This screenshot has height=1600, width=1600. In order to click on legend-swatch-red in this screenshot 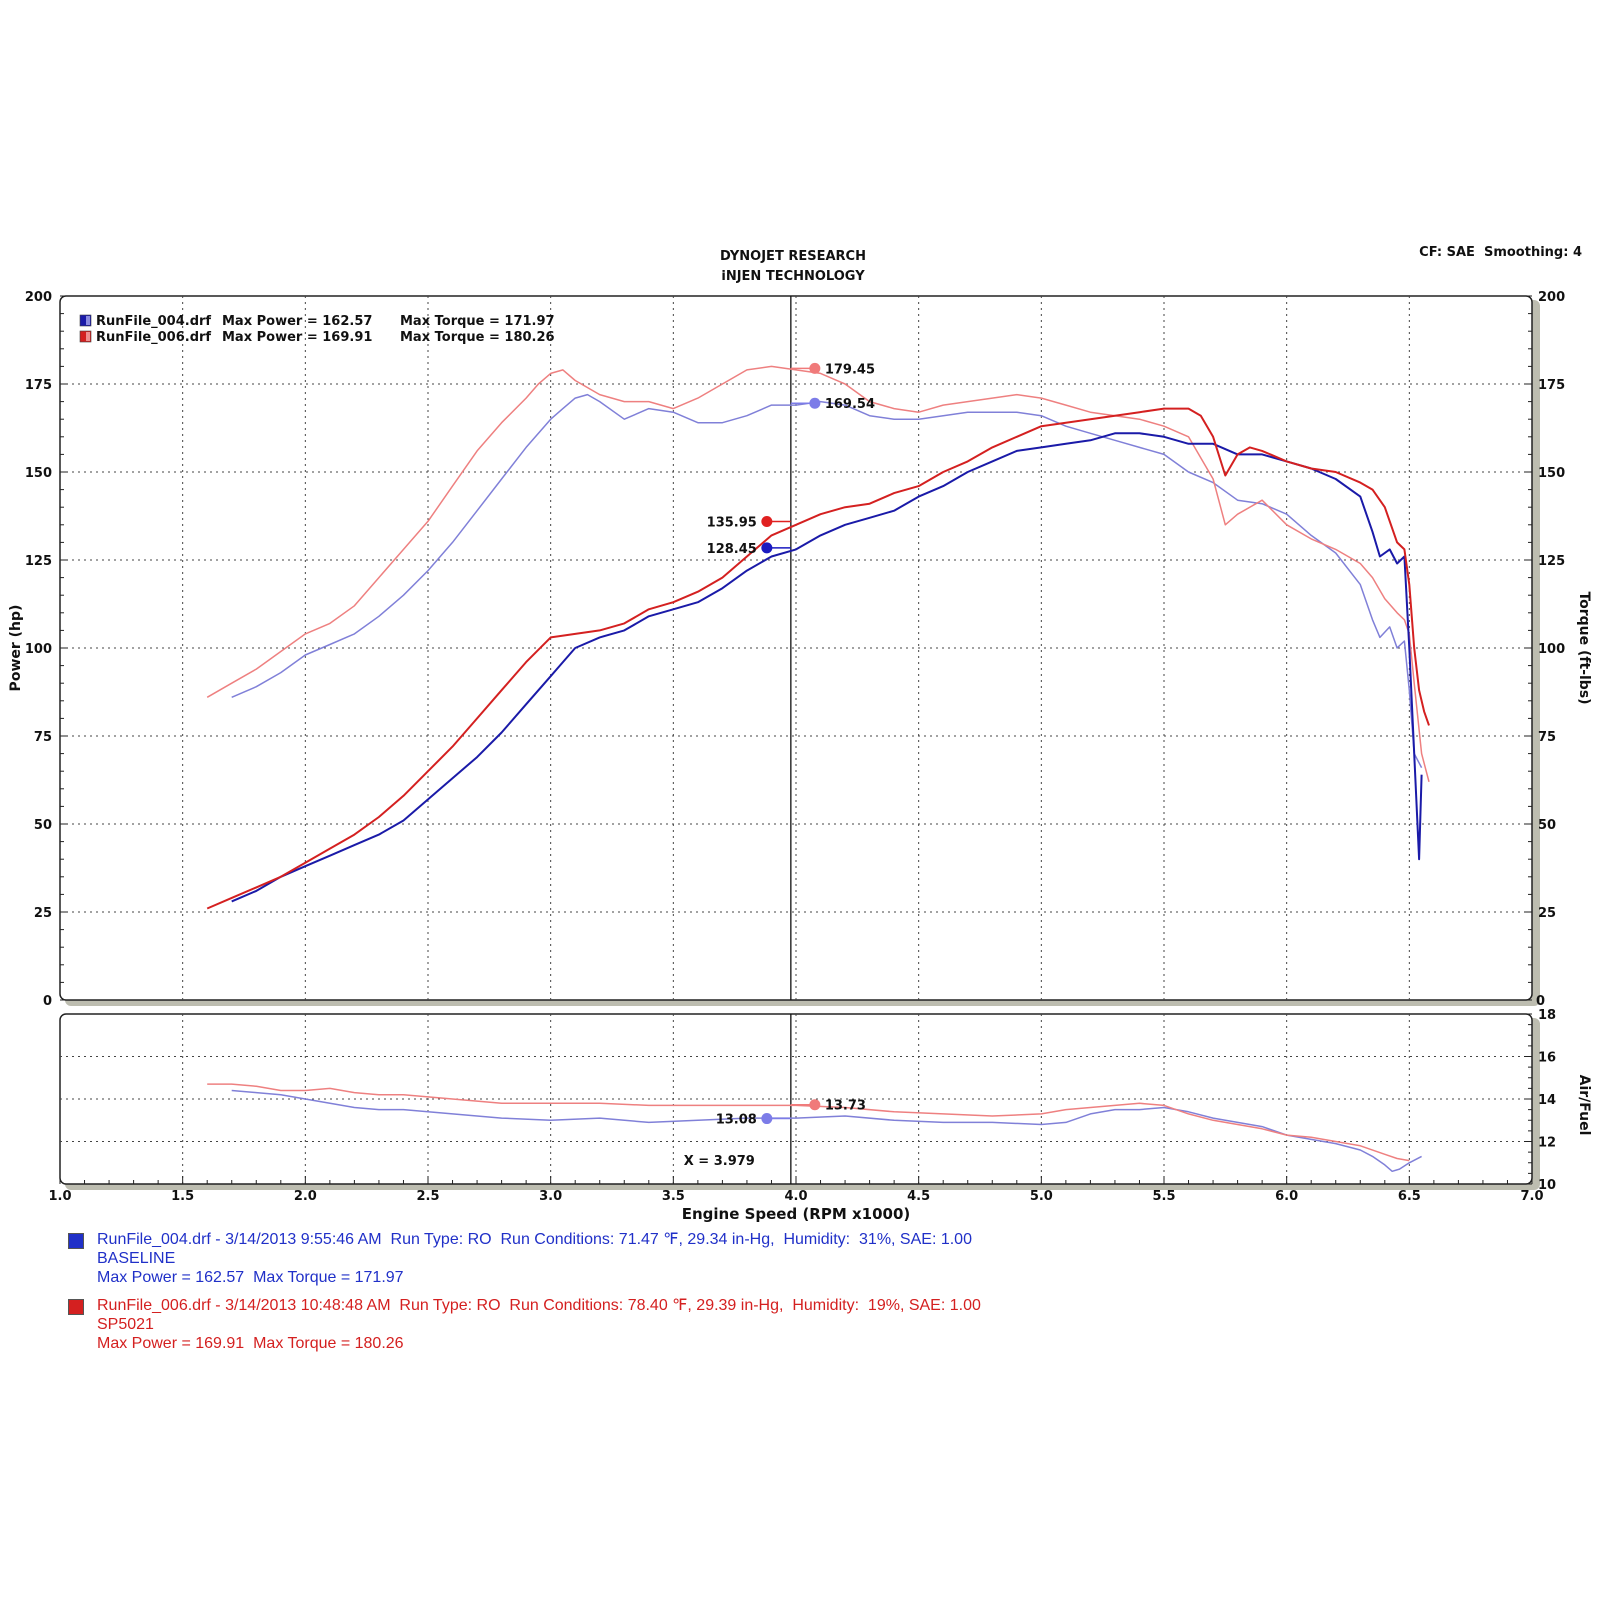, I will do `click(85, 336)`.